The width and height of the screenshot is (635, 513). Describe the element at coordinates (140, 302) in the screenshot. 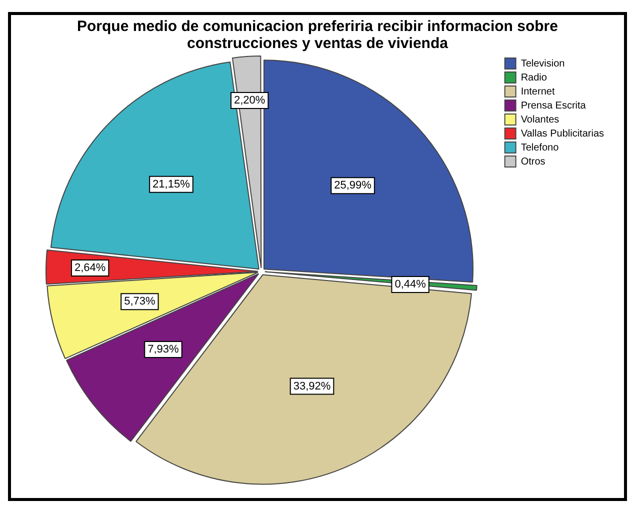

I see `data-label: 5,73%` at that location.